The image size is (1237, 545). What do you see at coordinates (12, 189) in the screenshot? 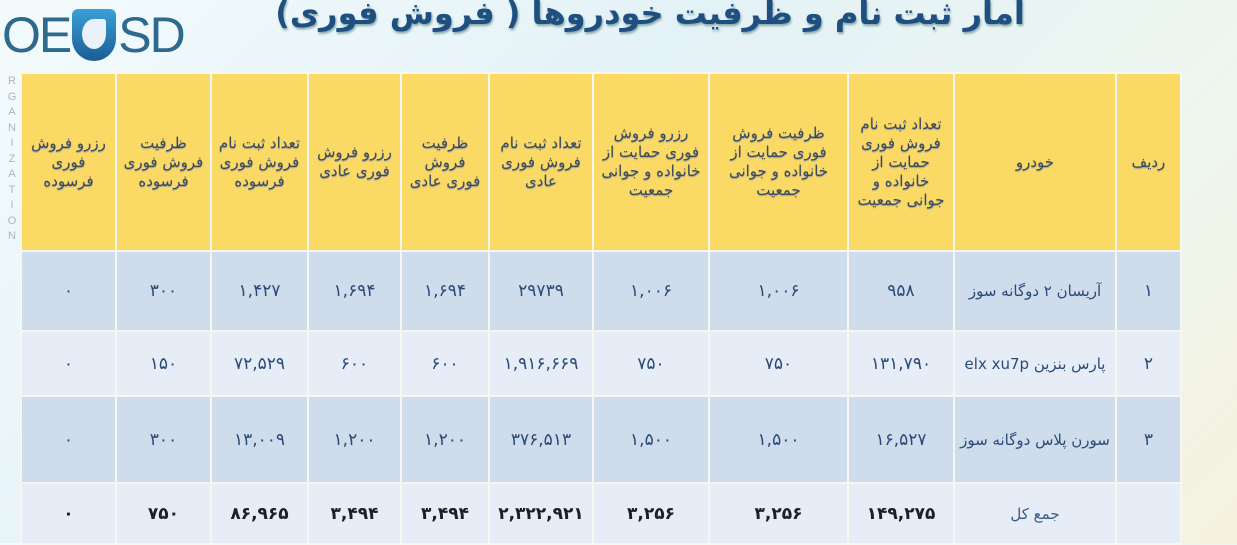
I see `side-letter: T` at bounding box center [12, 189].